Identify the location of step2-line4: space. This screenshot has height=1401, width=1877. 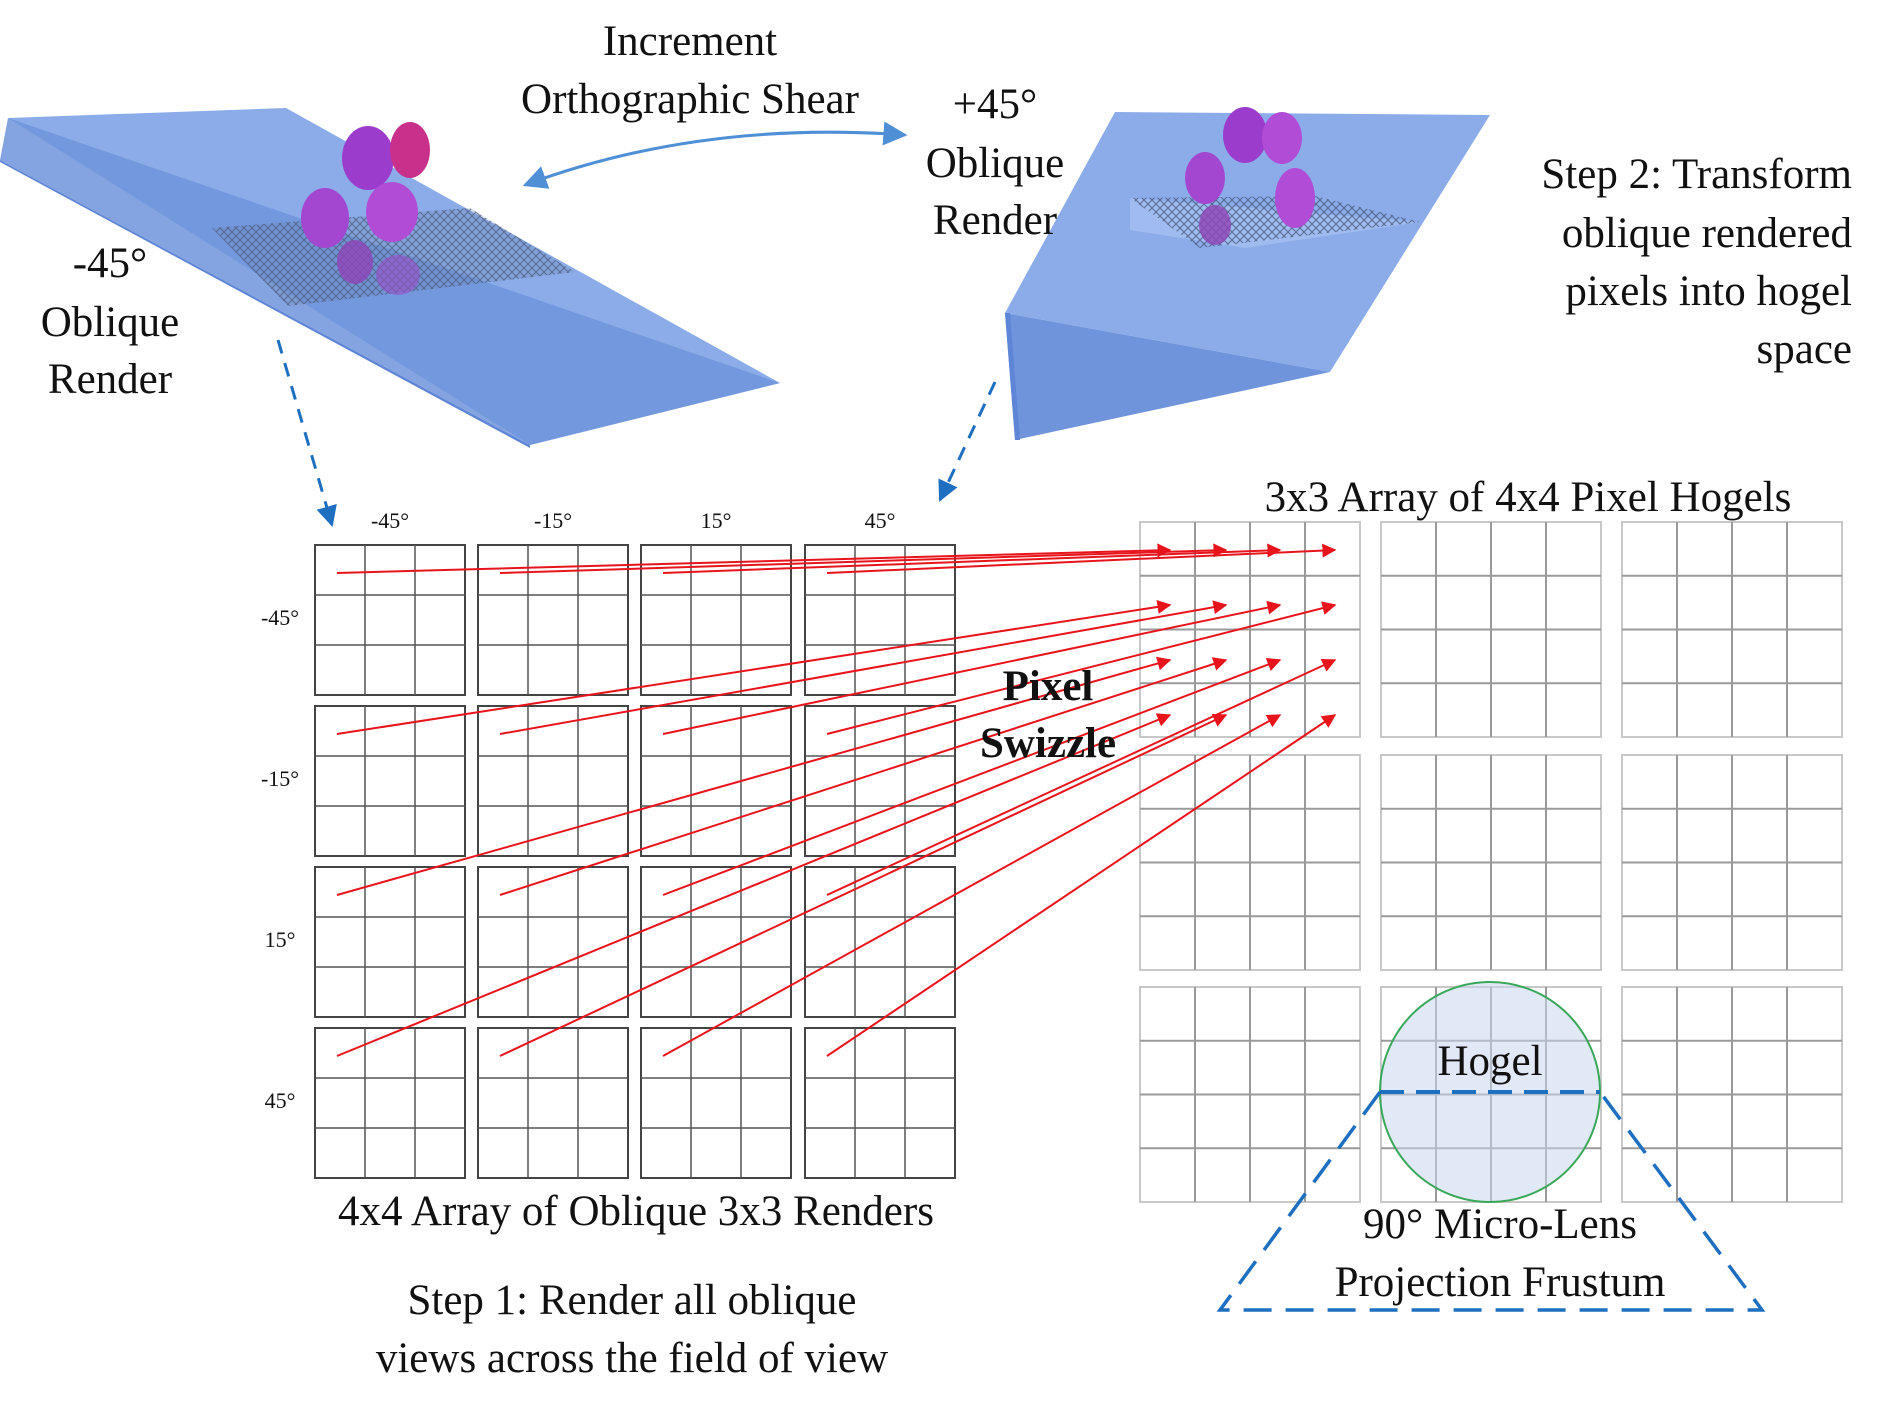
(1805, 349).